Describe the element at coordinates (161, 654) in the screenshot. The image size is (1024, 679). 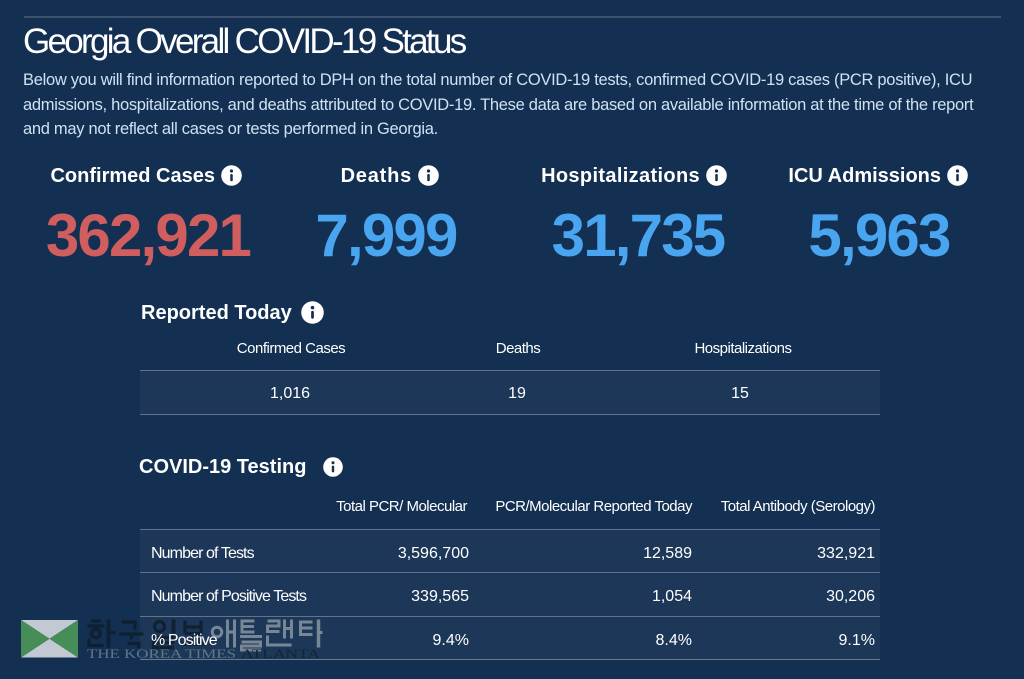
I see `svg-text: THE KOREA TIMES` at that location.